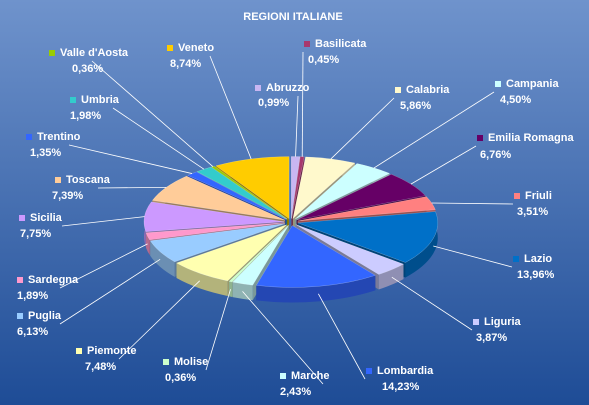  What do you see at coordinates (538, 196) in the screenshot?
I see `slice-name: Friuli` at bounding box center [538, 196].